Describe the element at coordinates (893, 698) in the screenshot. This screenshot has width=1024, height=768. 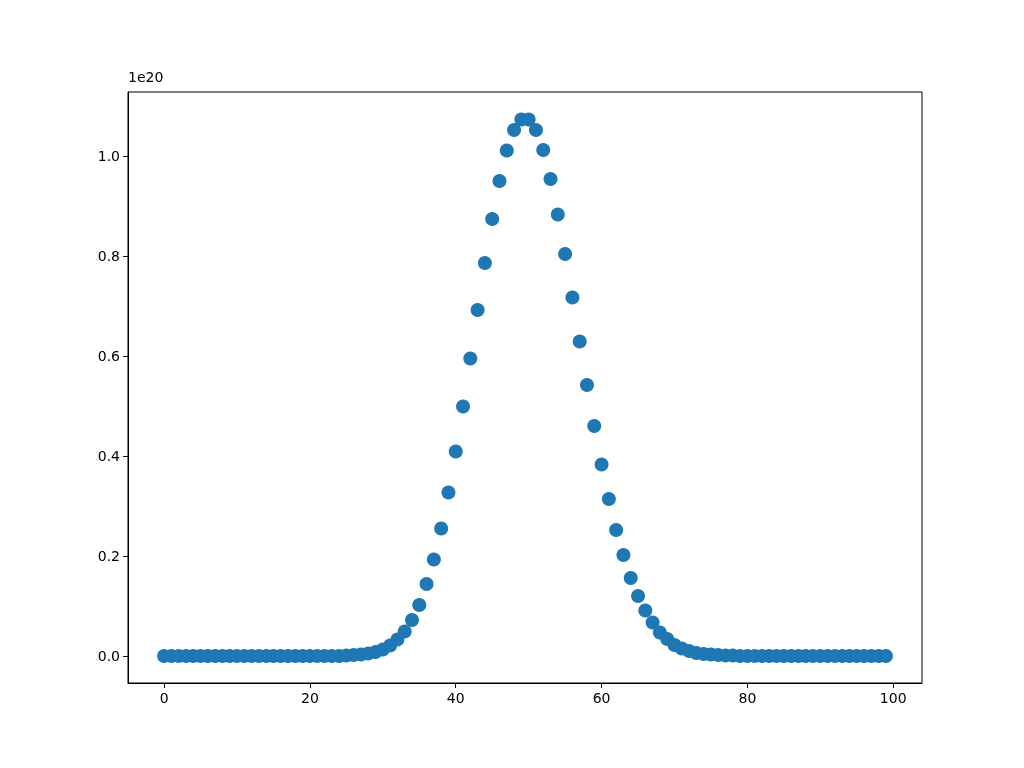
I see `x-tick-label: 100` at that location.